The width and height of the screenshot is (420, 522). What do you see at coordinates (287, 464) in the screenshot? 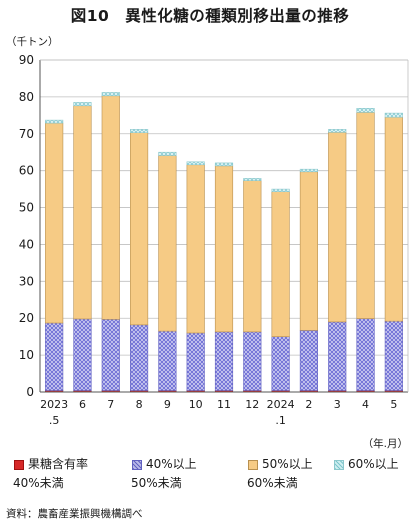
I see `legend-label-line1: 50%以上` at bounding box center [287, 464].